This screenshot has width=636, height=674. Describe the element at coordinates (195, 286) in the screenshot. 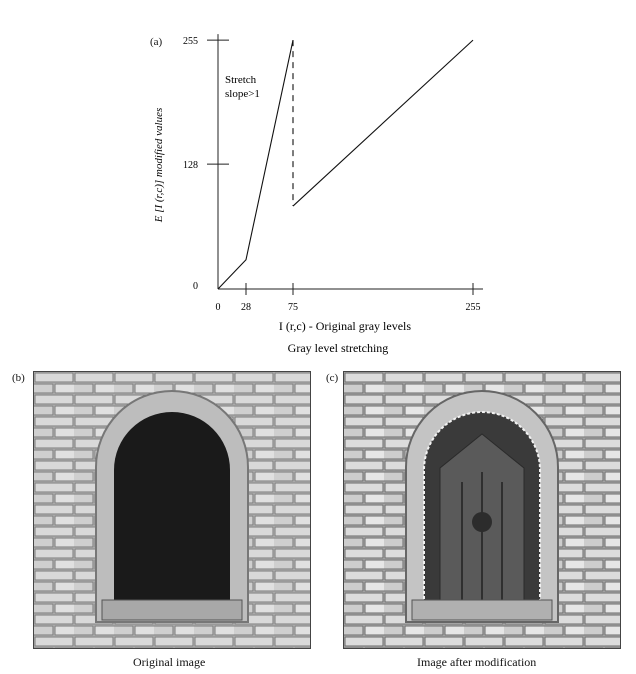

I see `y-tick-label-0: 0` at that location.